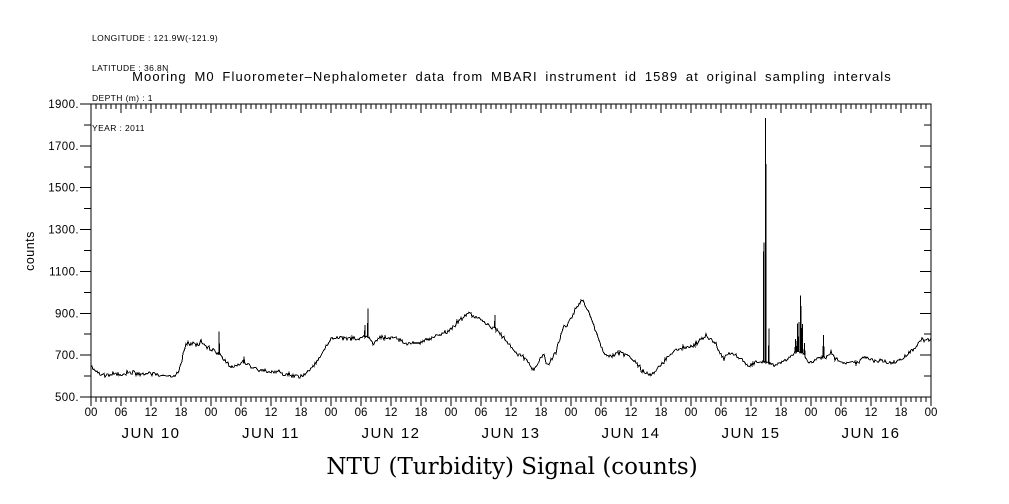 This screenshot has height=504, width=1009. What do you see at coordinates (750, 433) in the screenshot?
I see `x-day-label: JUN 15` at bounding box center [750, 433].